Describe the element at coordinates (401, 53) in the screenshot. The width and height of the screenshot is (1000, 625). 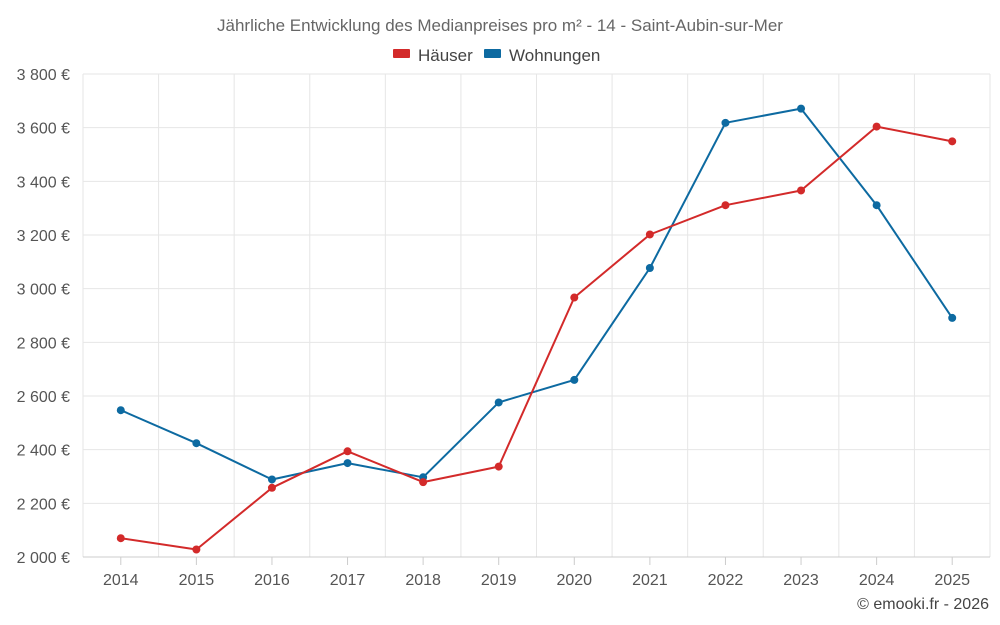
I see `legend-swatch-haeuser` at that location.